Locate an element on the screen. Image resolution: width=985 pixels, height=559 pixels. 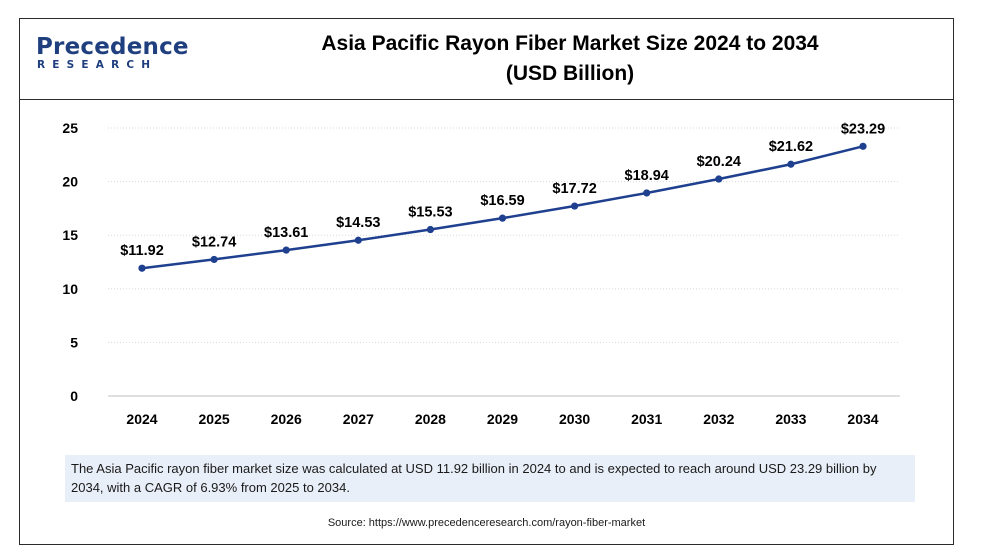
data-label: $15.53 is located at coordinates (430, 213).